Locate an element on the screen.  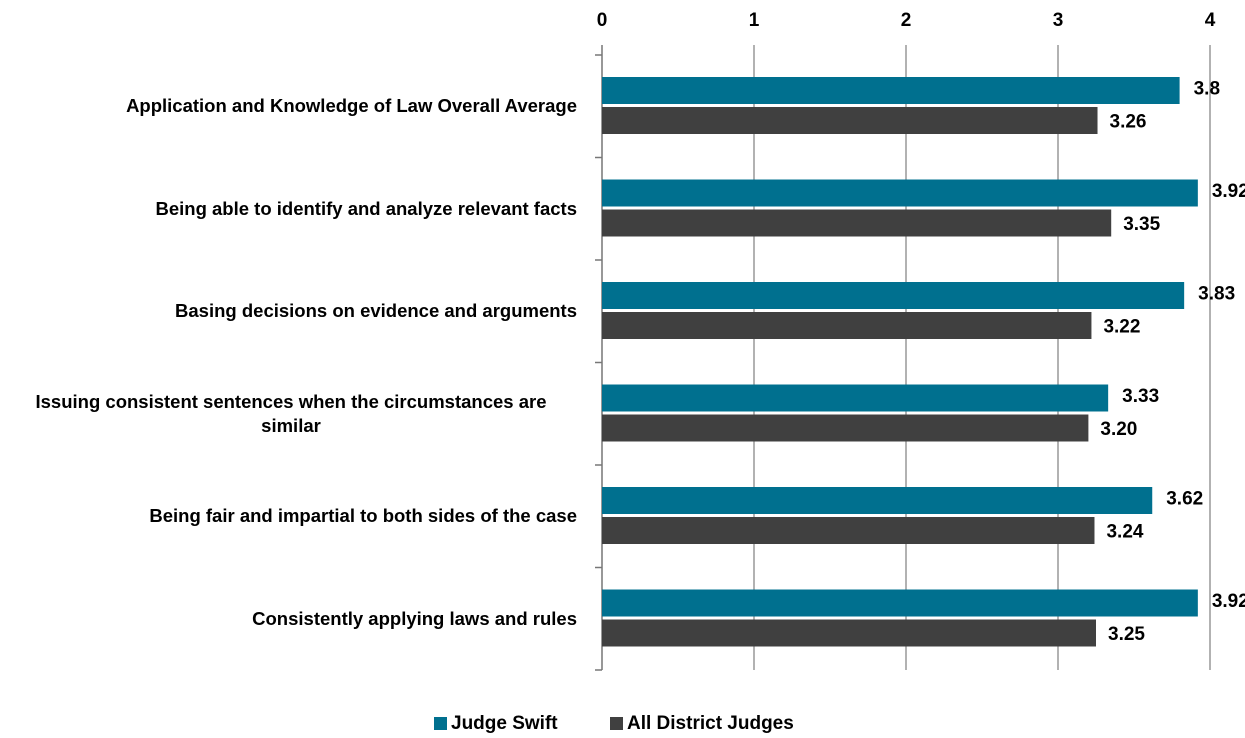
x-tick-label: 2 is located at coordinates (906, 20).